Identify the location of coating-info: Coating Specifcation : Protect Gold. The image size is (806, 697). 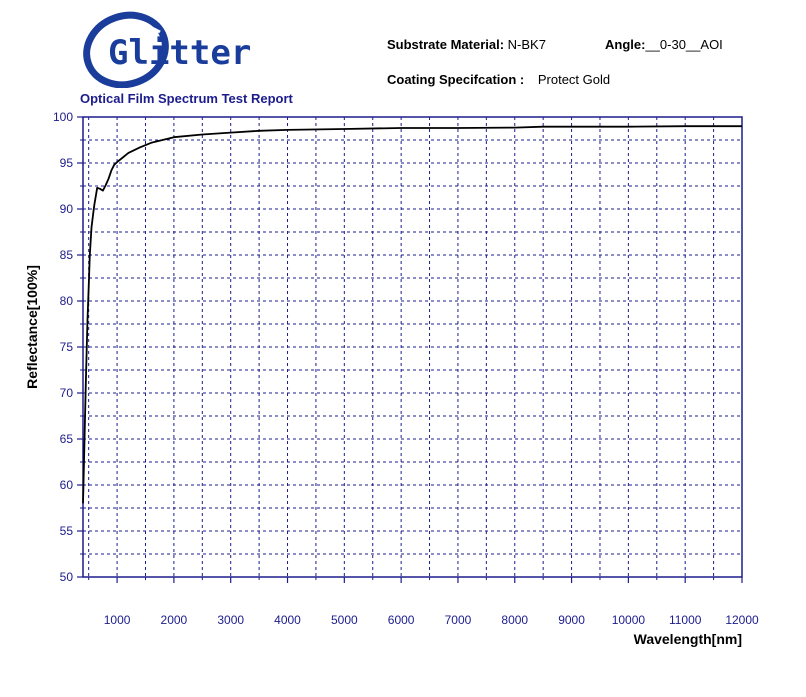
(498, 79).